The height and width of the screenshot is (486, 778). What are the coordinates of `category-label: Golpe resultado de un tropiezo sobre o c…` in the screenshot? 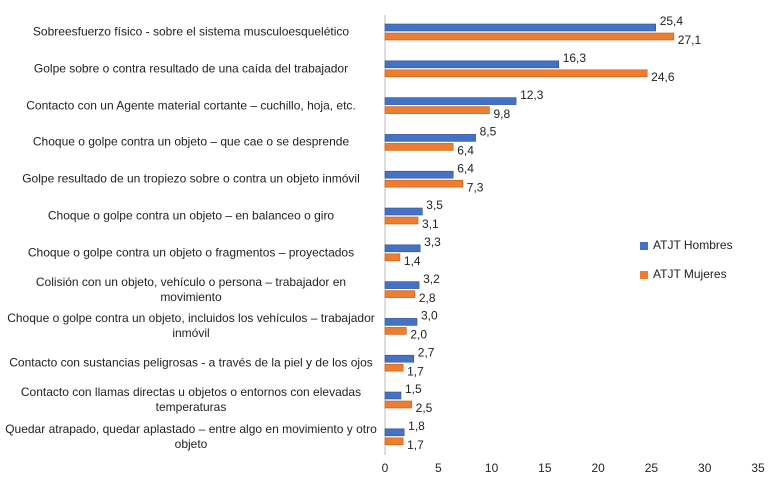 It's located at (191, 178).